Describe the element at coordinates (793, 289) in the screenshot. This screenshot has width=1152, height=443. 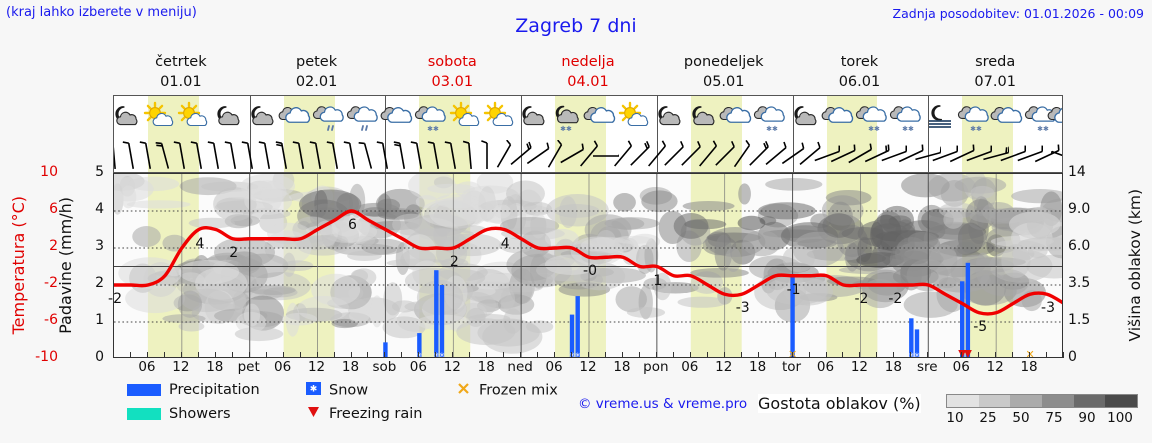
I see `temperature-value-label: -1` at that location.